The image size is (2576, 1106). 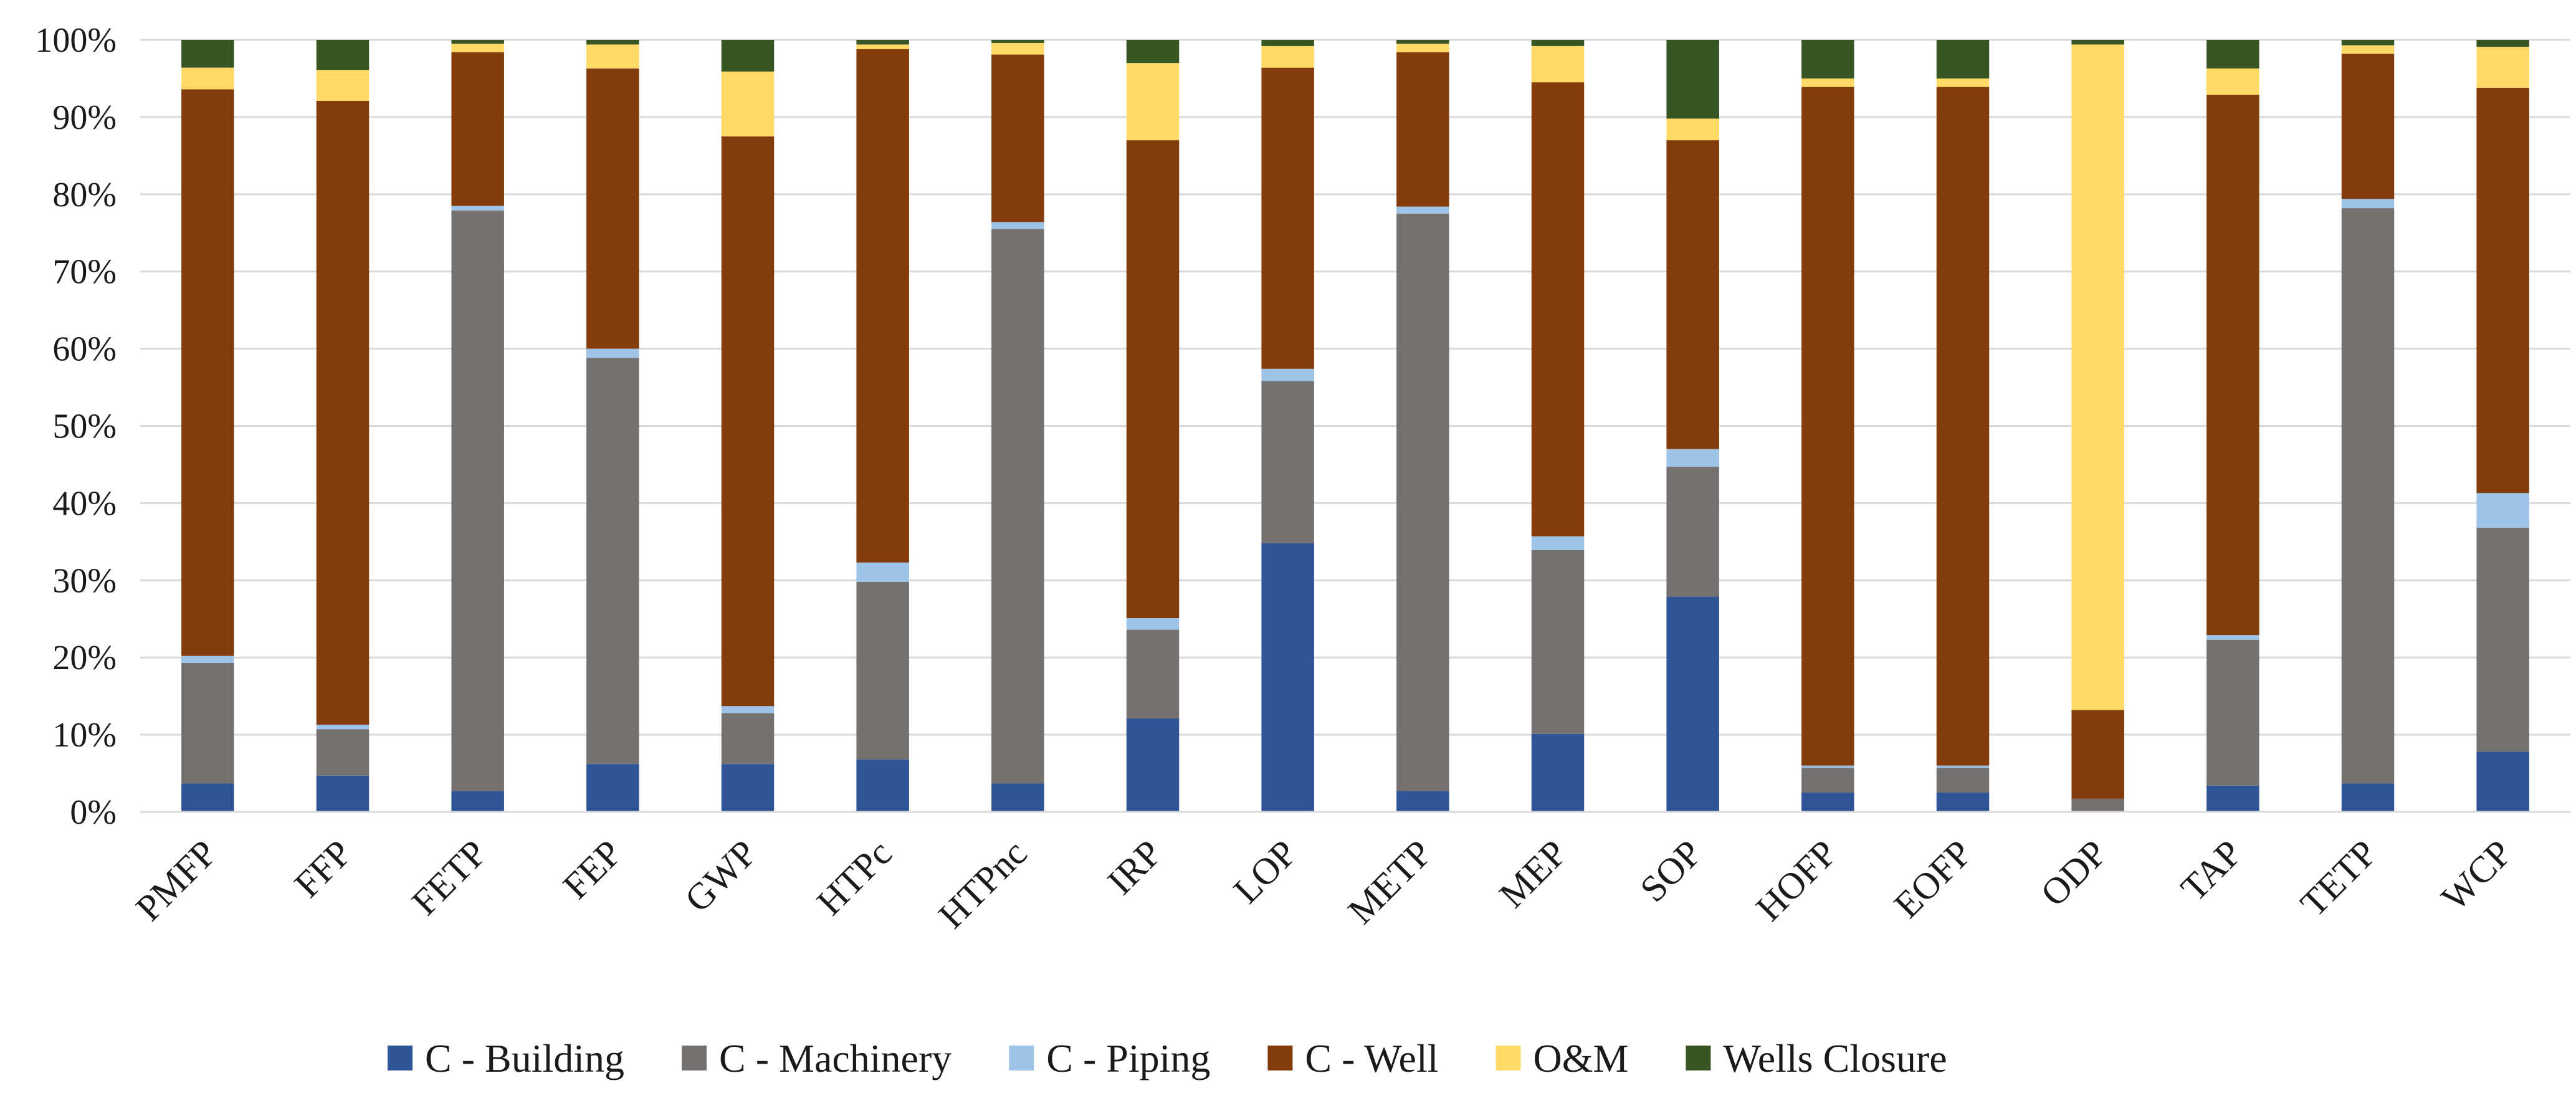 What do you see at coordinates (1796, 881) in the screenshot?
I see `x-tick-label-hofp: HOFP` at bounding box center [1796, 881].